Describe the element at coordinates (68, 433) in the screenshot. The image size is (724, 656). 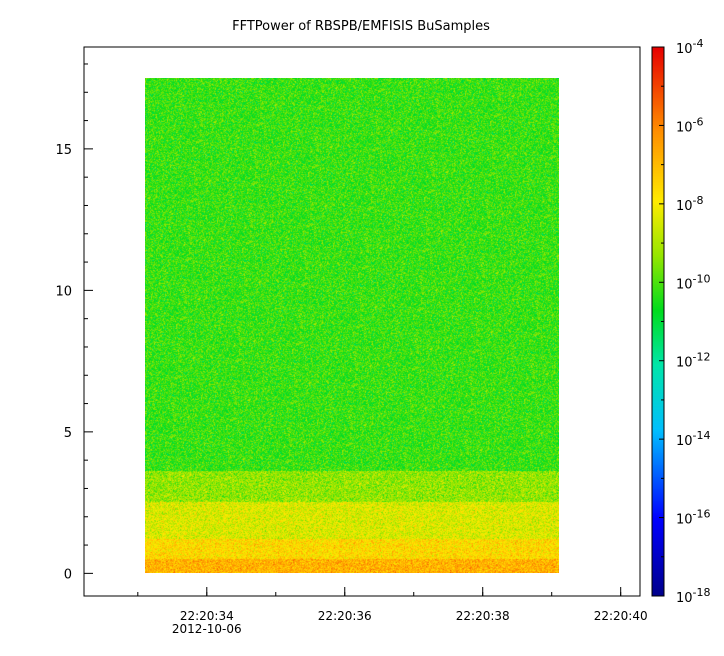
I see `y-tick-label: 5` at that location.